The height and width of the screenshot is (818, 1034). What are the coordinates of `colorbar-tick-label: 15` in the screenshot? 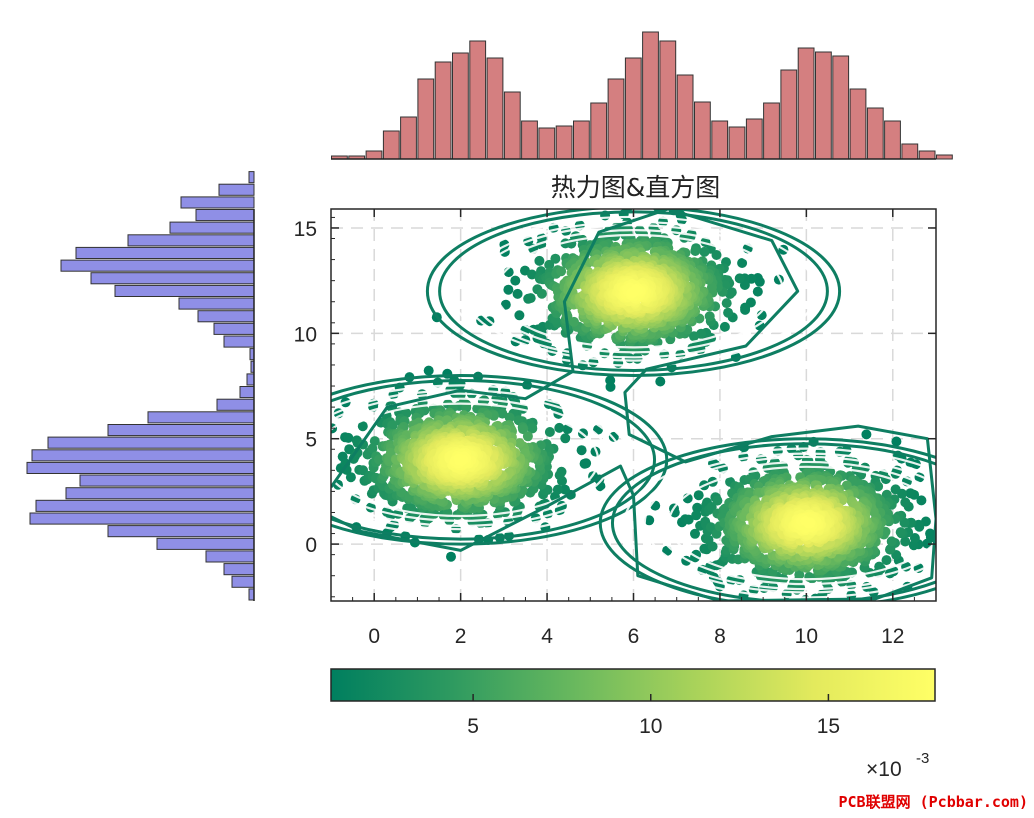 It's located at (828, 726).